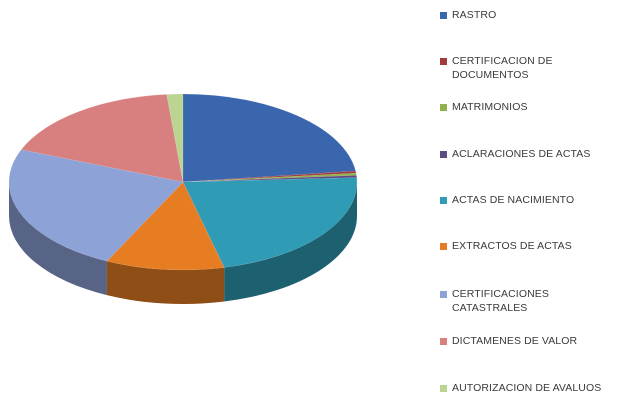 The height and width of the screenshot is (403, 639). I want to click on legend-item: MATRIMONIOS, so click(484, 107).